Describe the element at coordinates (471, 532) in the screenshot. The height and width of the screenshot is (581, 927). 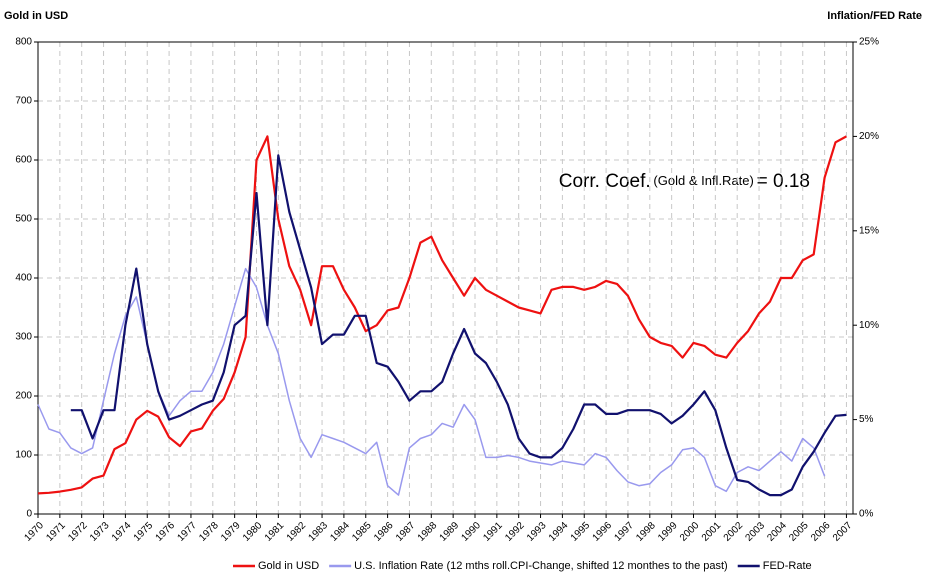
I see `x-tick-label: 1990` at that location.